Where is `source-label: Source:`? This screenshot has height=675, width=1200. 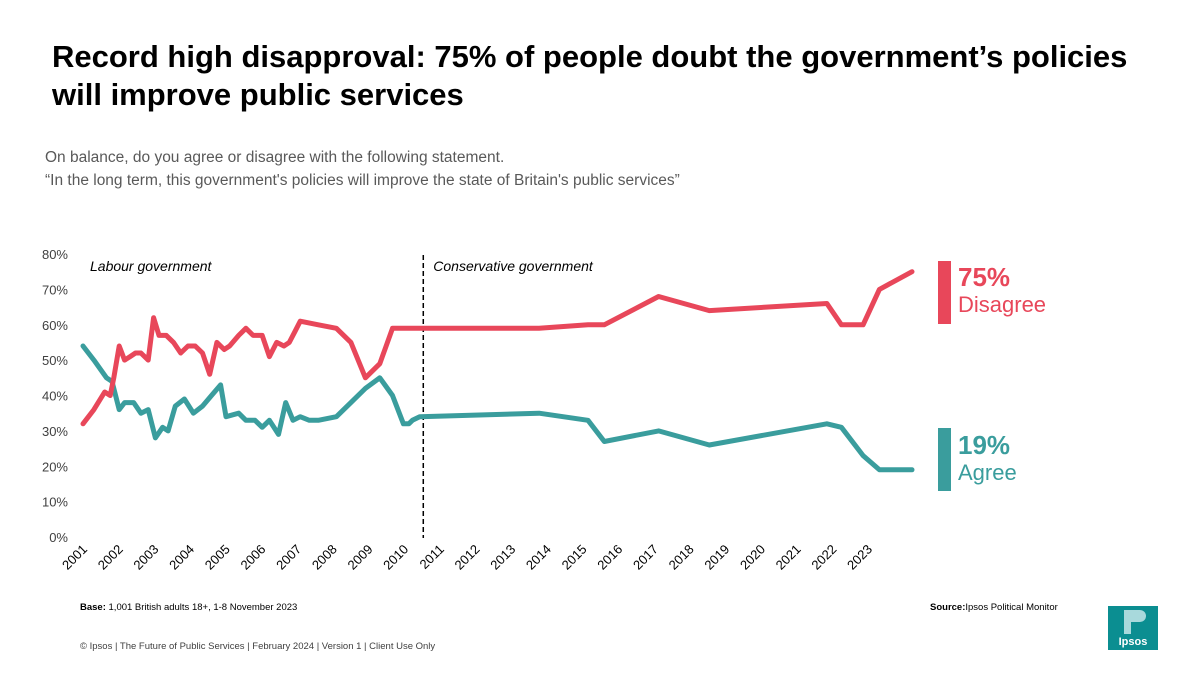 source-label: Source: is located at coordinates (948, 607).